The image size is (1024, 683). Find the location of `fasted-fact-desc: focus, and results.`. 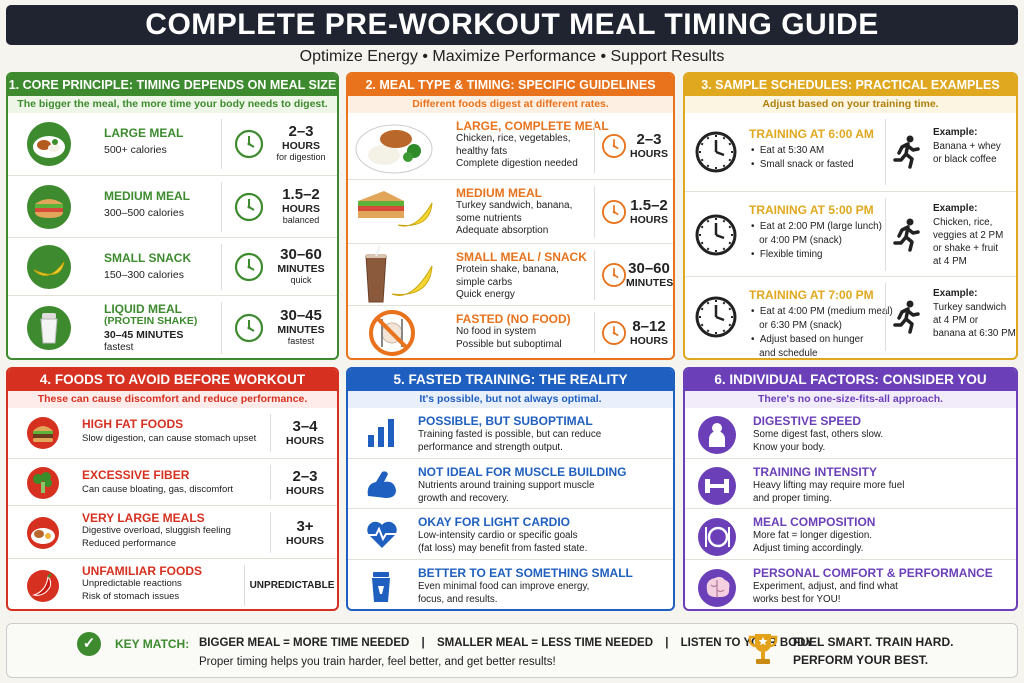

fasted-fact-desc: focus, and results. is located at coordinates (458, 599).